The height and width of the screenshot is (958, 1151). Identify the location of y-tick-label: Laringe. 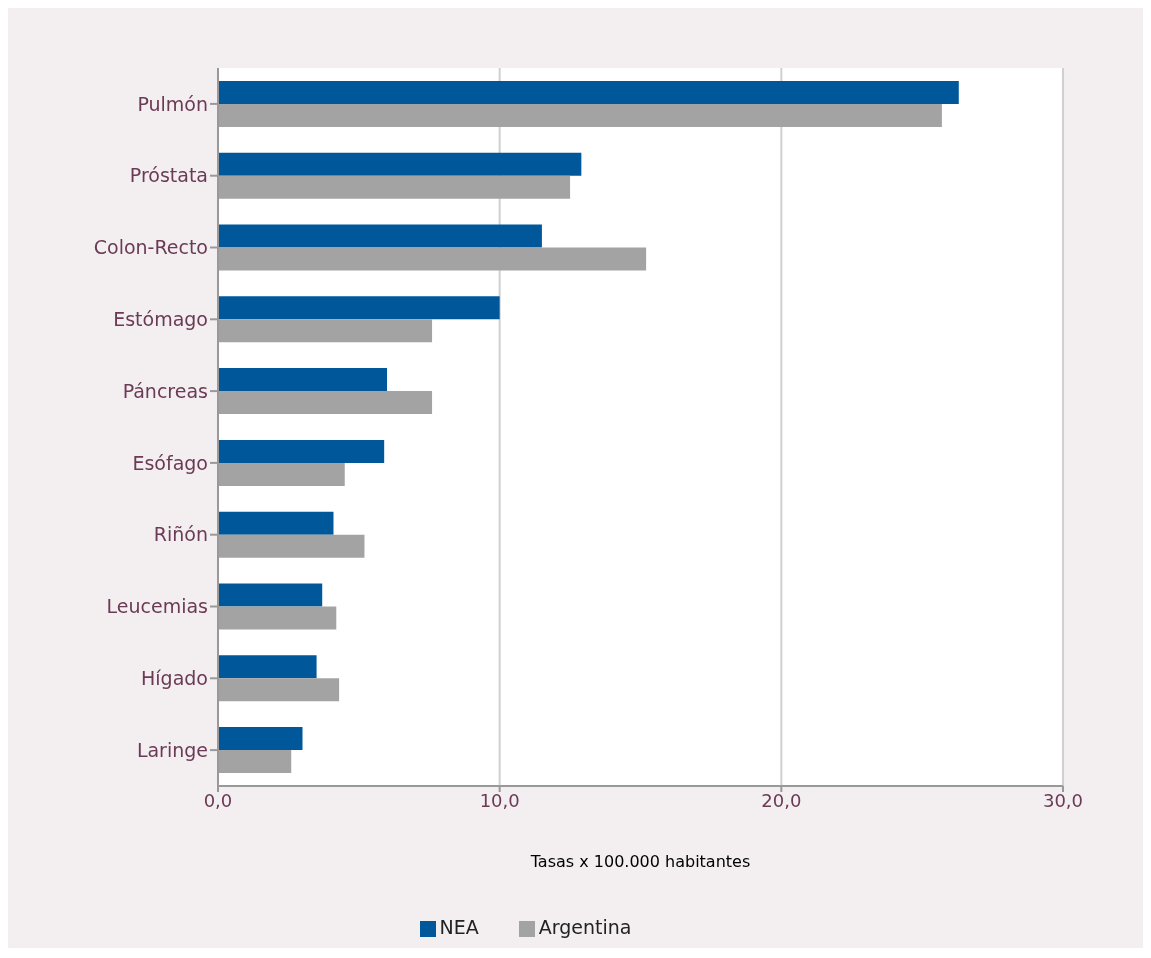
(172, 749).